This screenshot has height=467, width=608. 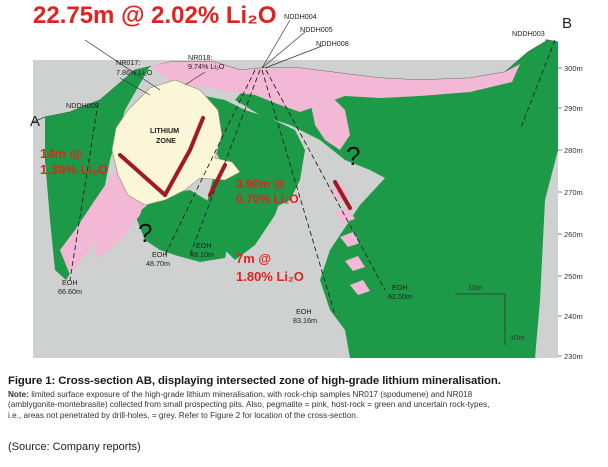 I want to click on pegmatite-right-dyke, so click(x=350, y=240).